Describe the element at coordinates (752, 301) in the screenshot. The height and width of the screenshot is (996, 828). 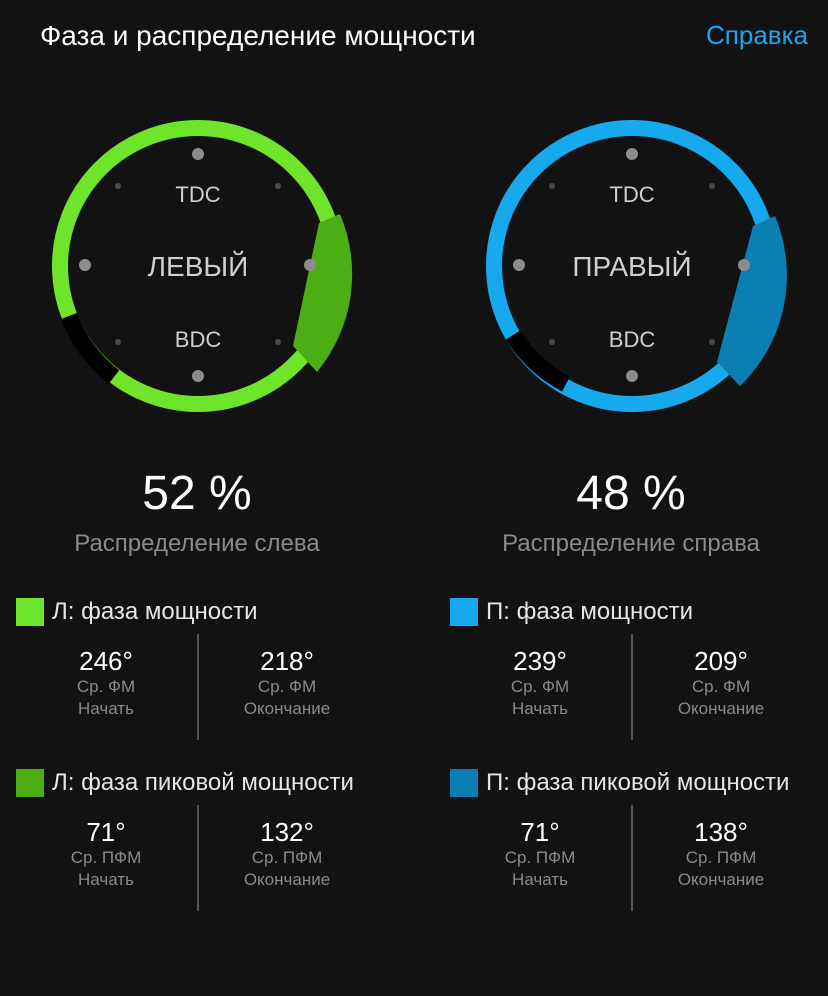
I see `right-peak-phase-arc` at that location.